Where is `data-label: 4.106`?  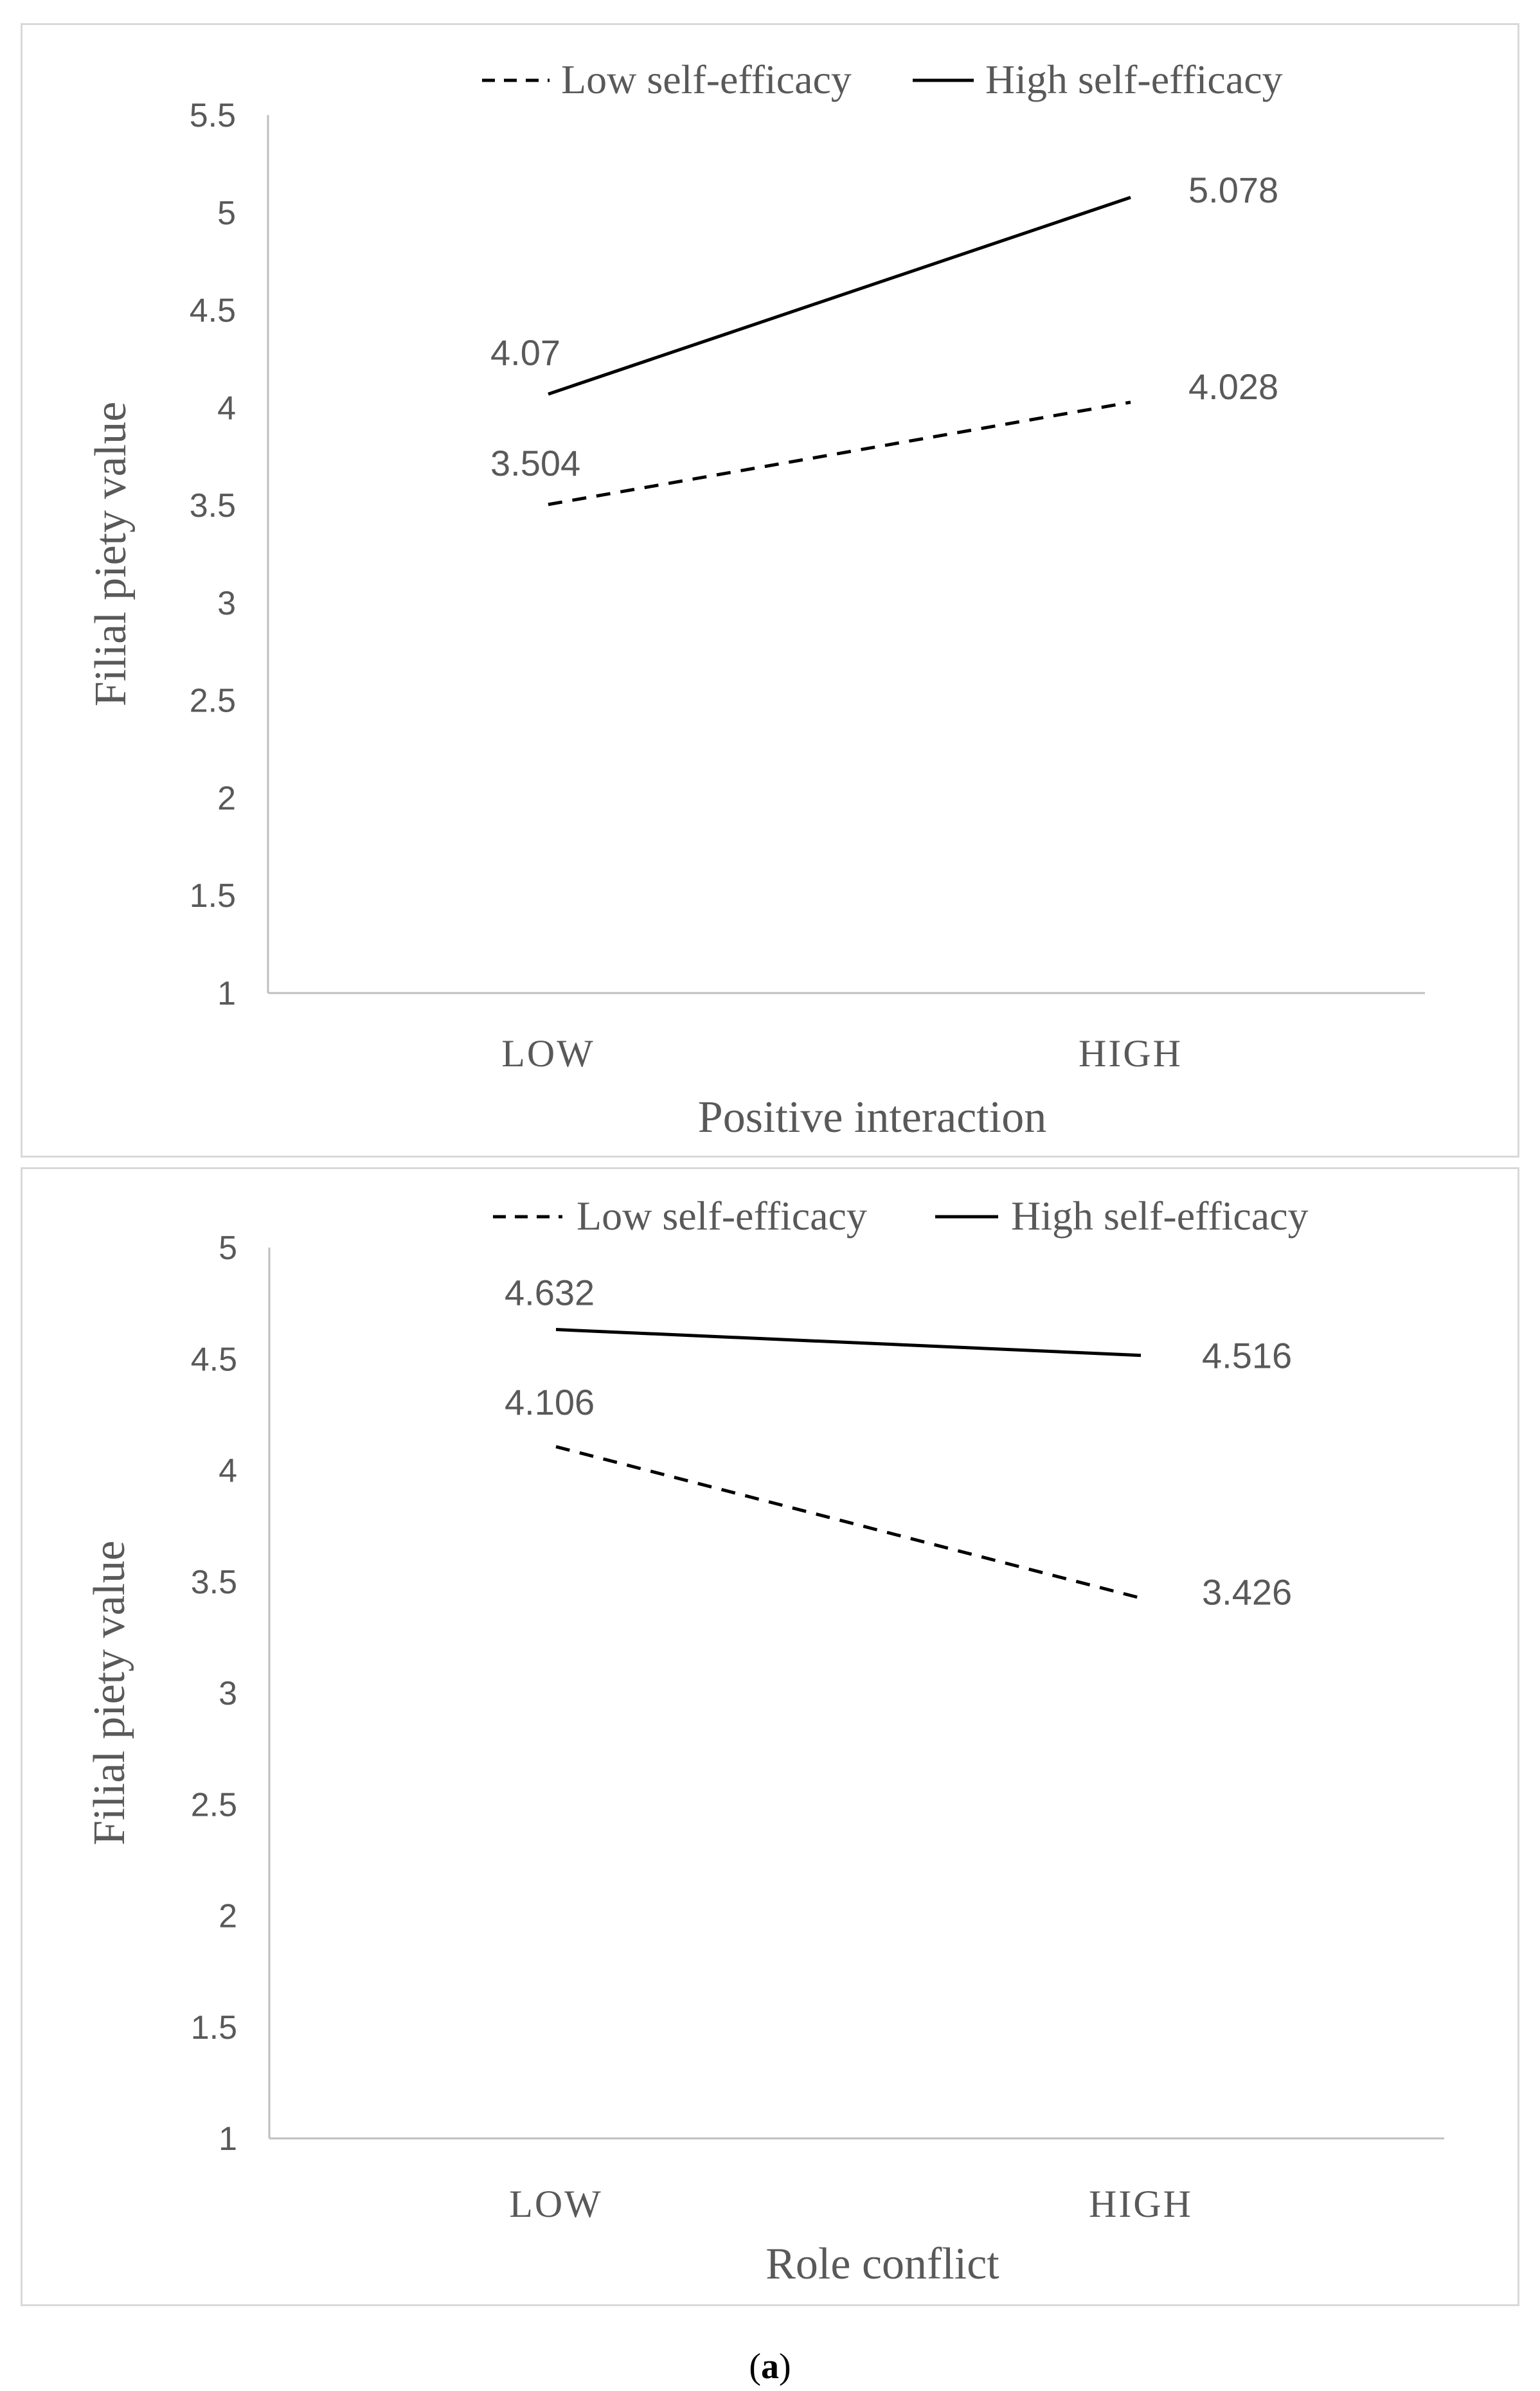 data-label: 4.106 is located at coordinates (550, 1402).